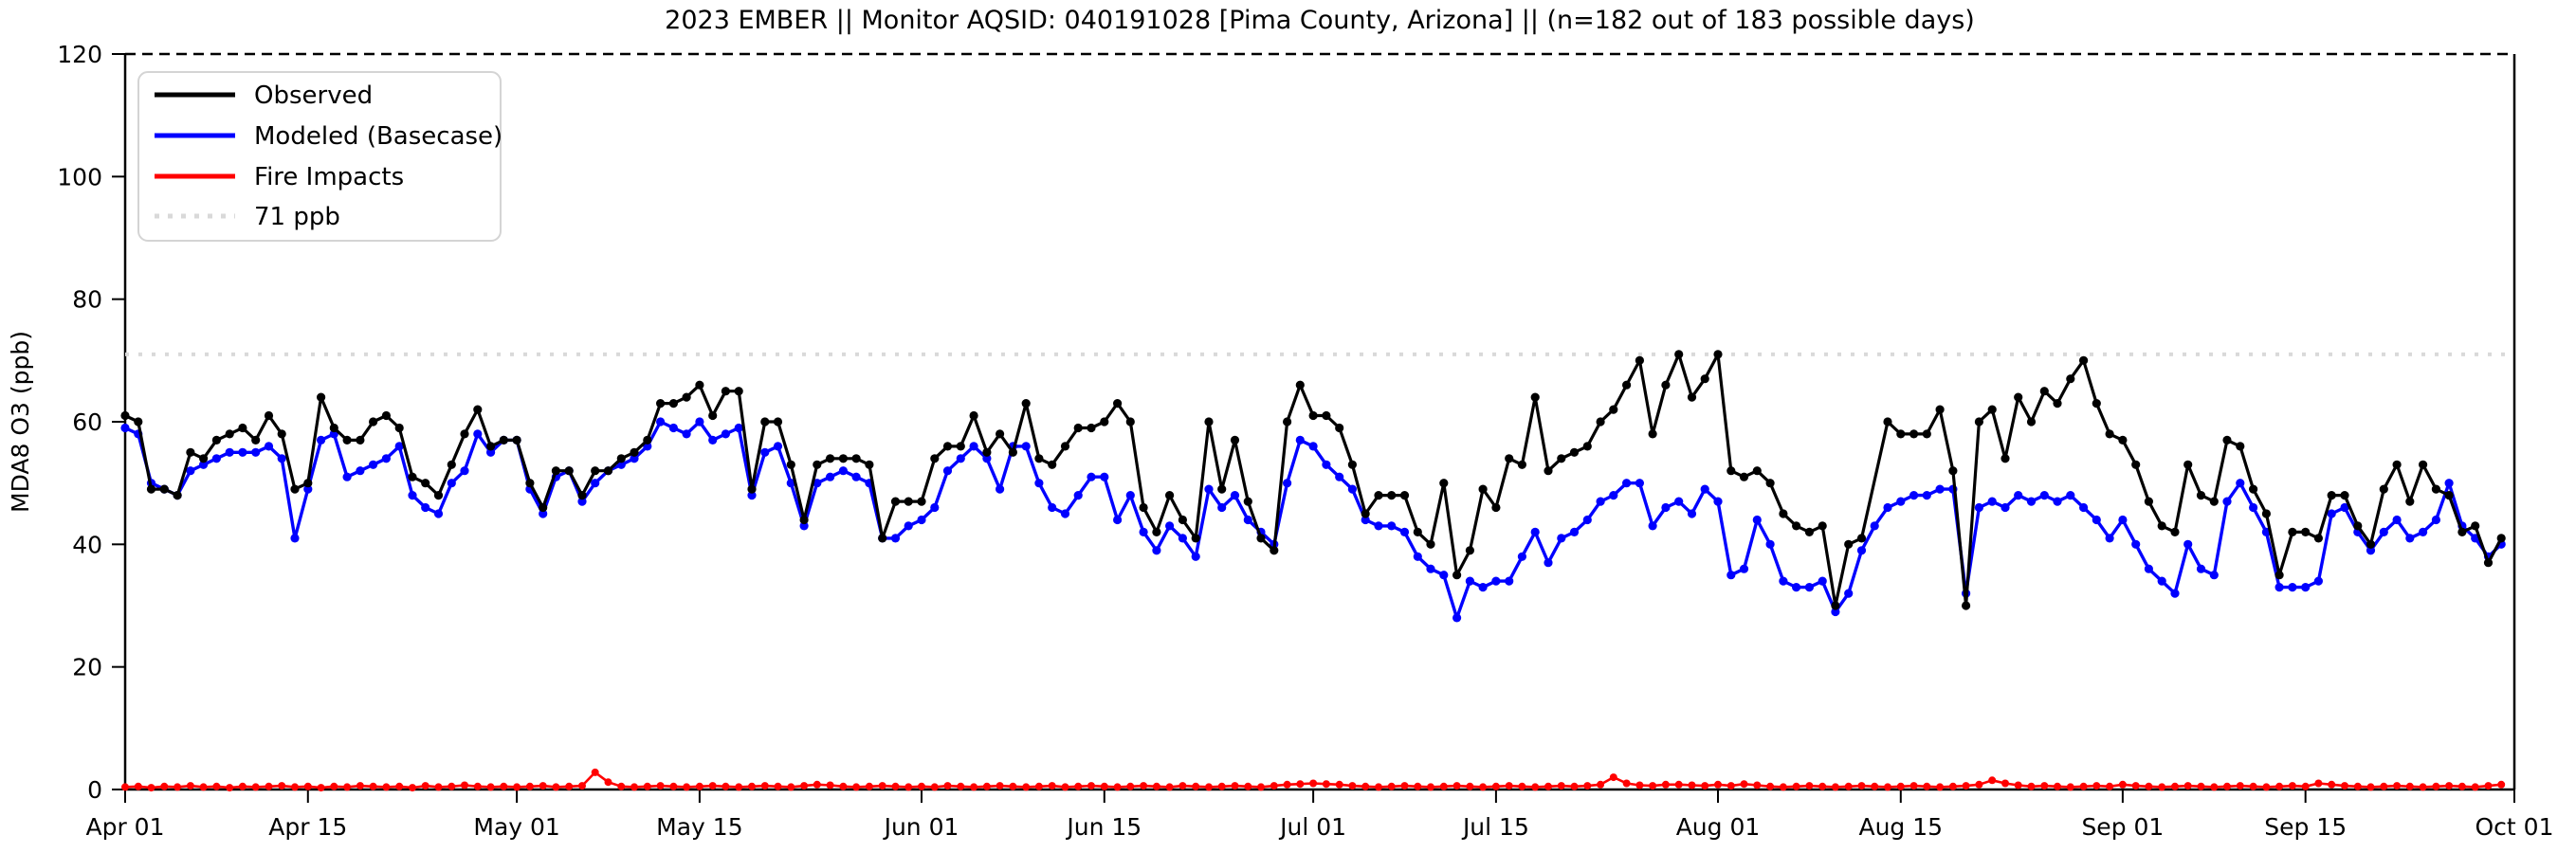 Image resolution: width=2576 pixels, height=853 pixels. Describe the element at coordinates (307, 827) in the screenshot. I see `x-tick-label: Apr 15` at that location.